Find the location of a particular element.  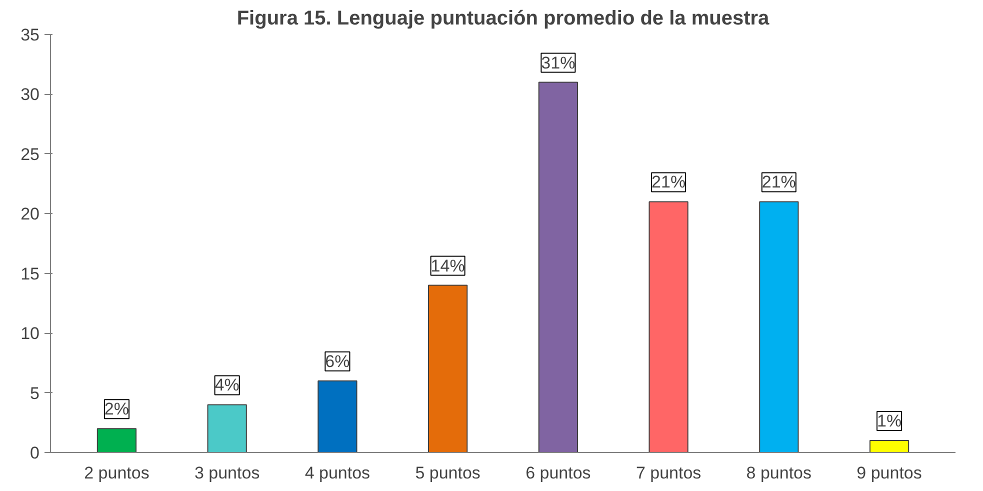

y-tick-label: 5 is located at coordinates (35, 393).